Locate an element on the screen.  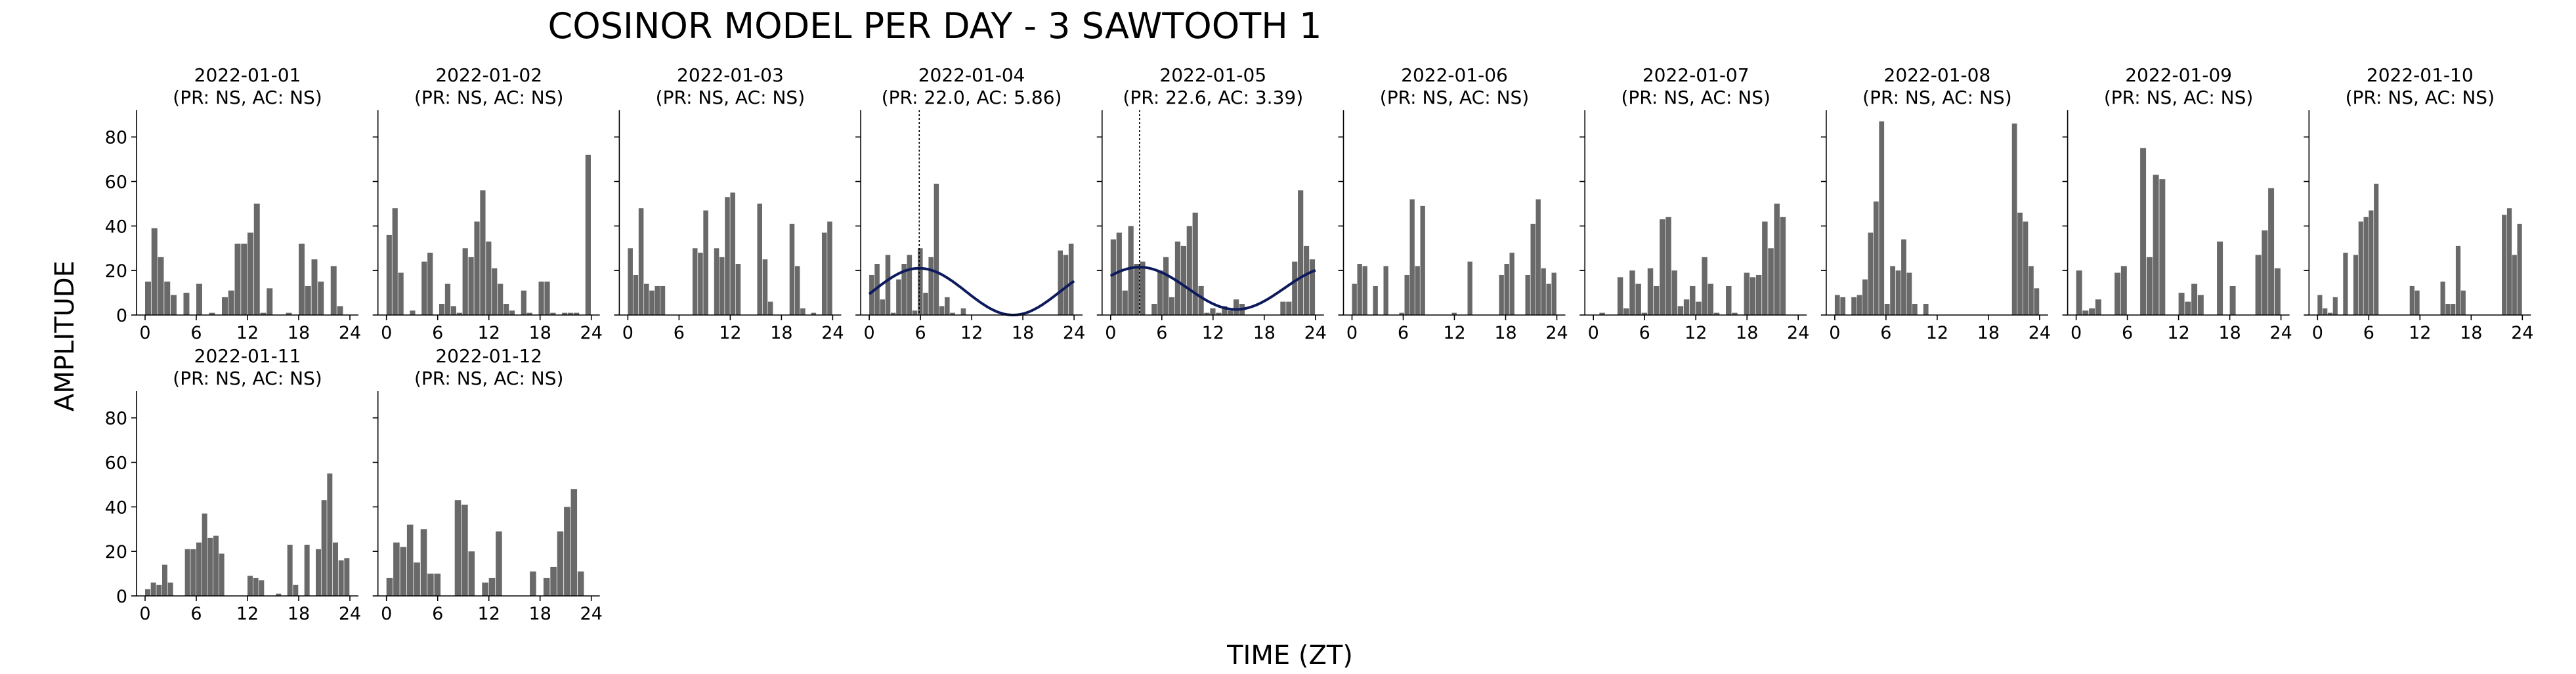
panel-2022-01-06: 2022-01-06(PR: NS, AC: NS) 0 6 12 18 24 is located at coordinates (1453, 203).